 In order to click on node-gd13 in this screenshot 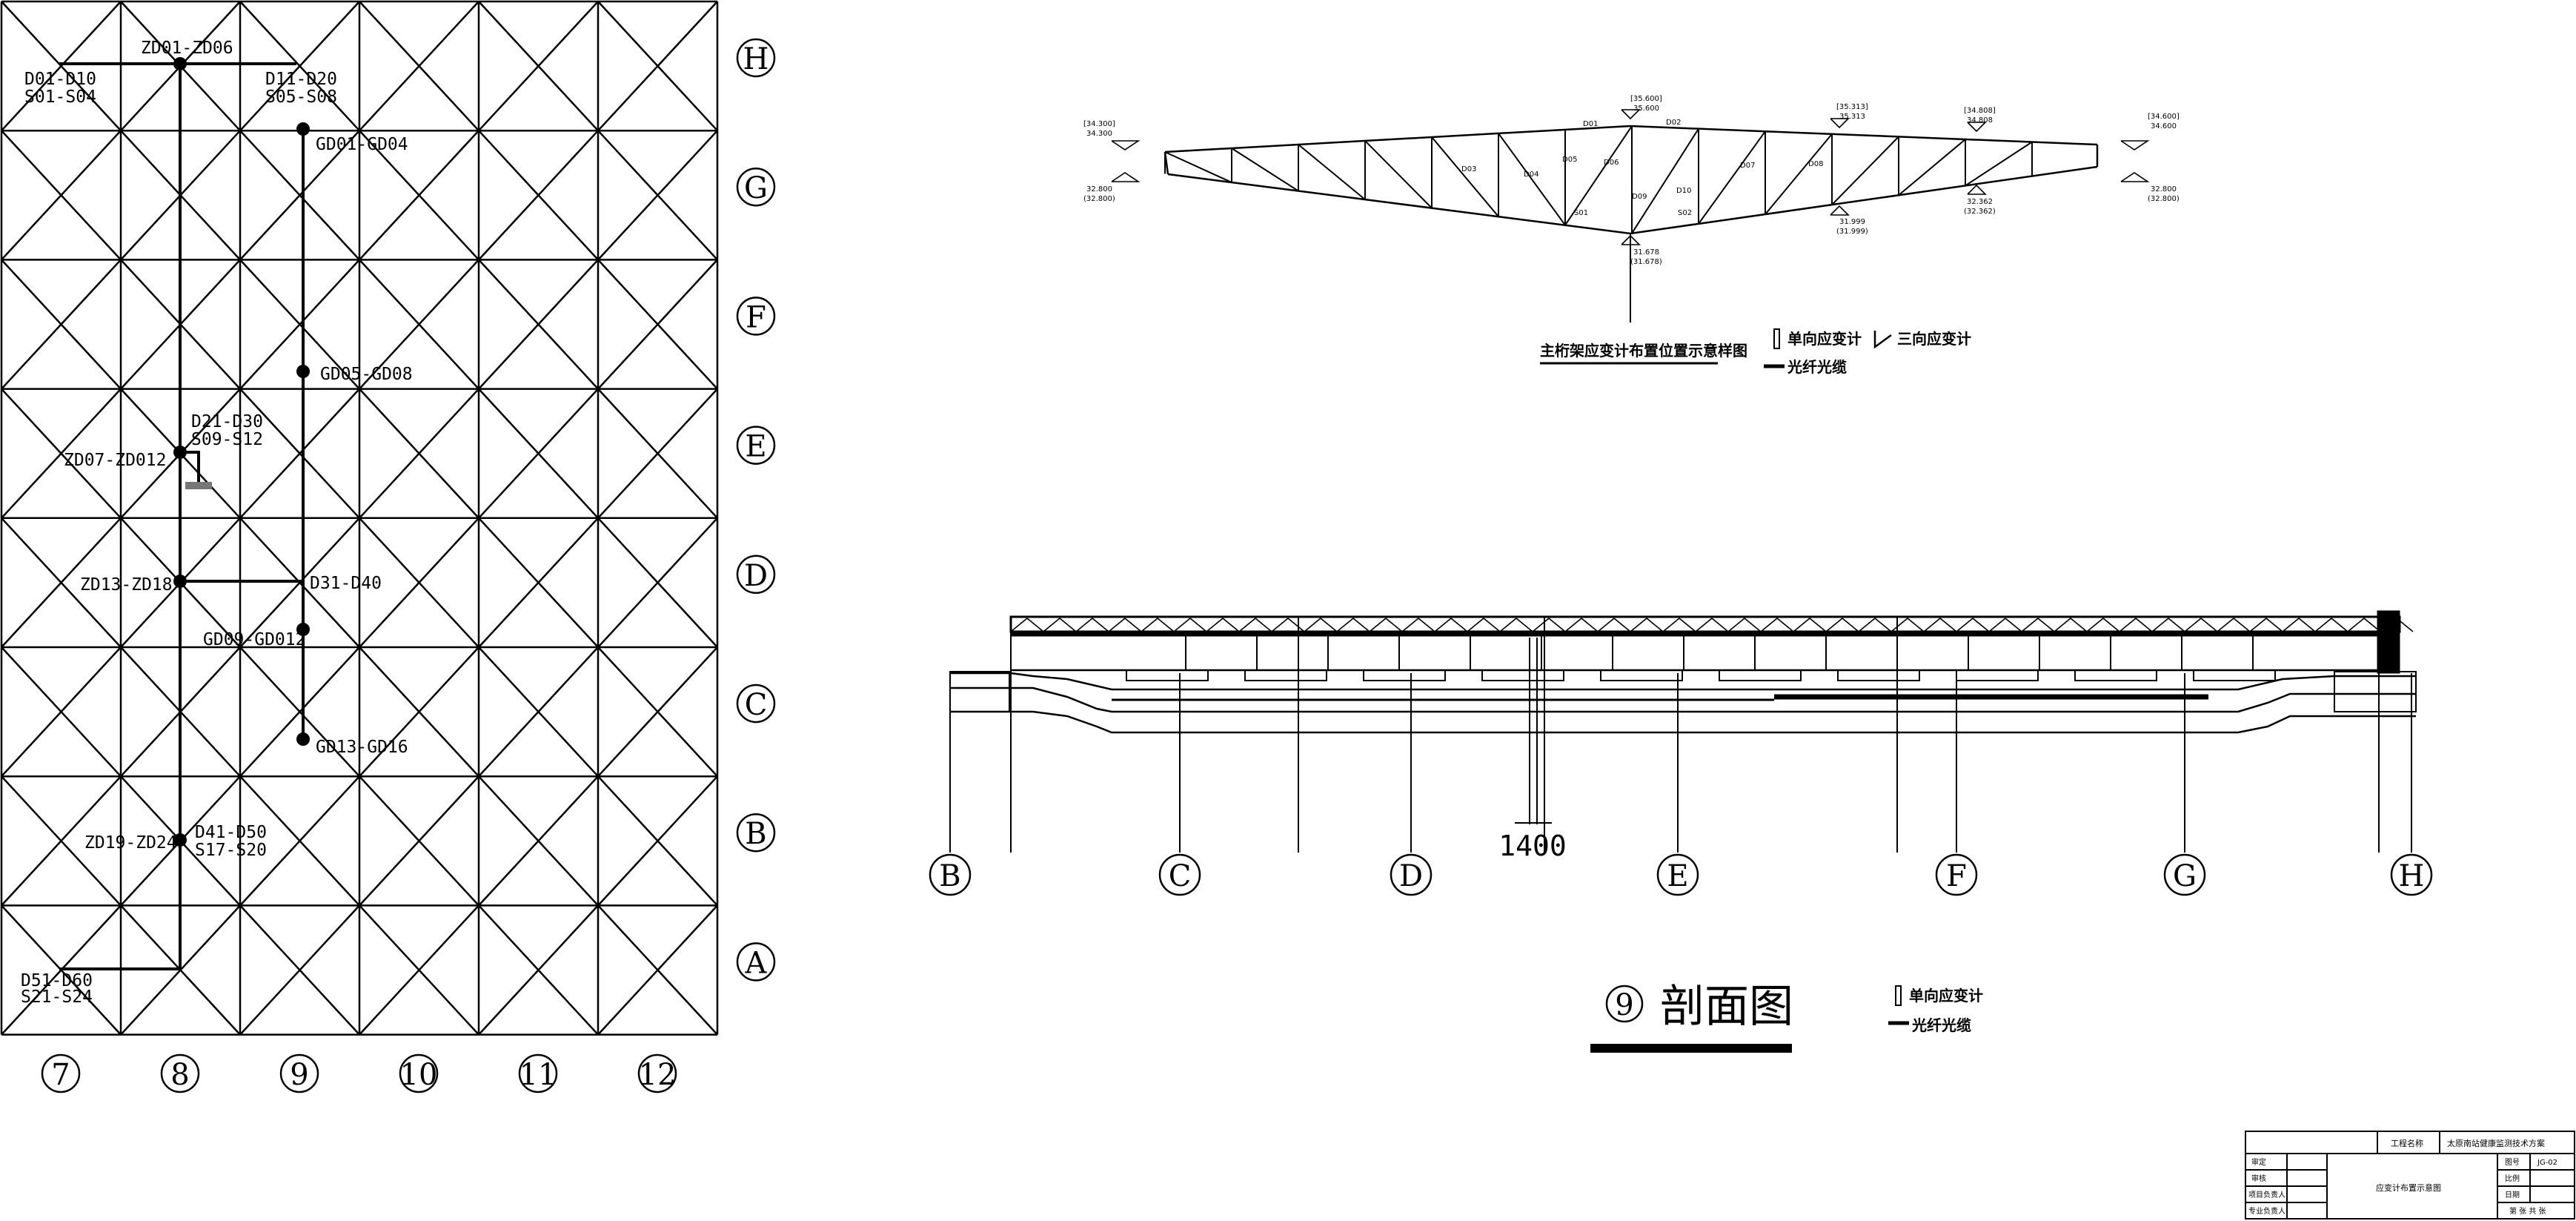, I will do `click(303, 739)`.